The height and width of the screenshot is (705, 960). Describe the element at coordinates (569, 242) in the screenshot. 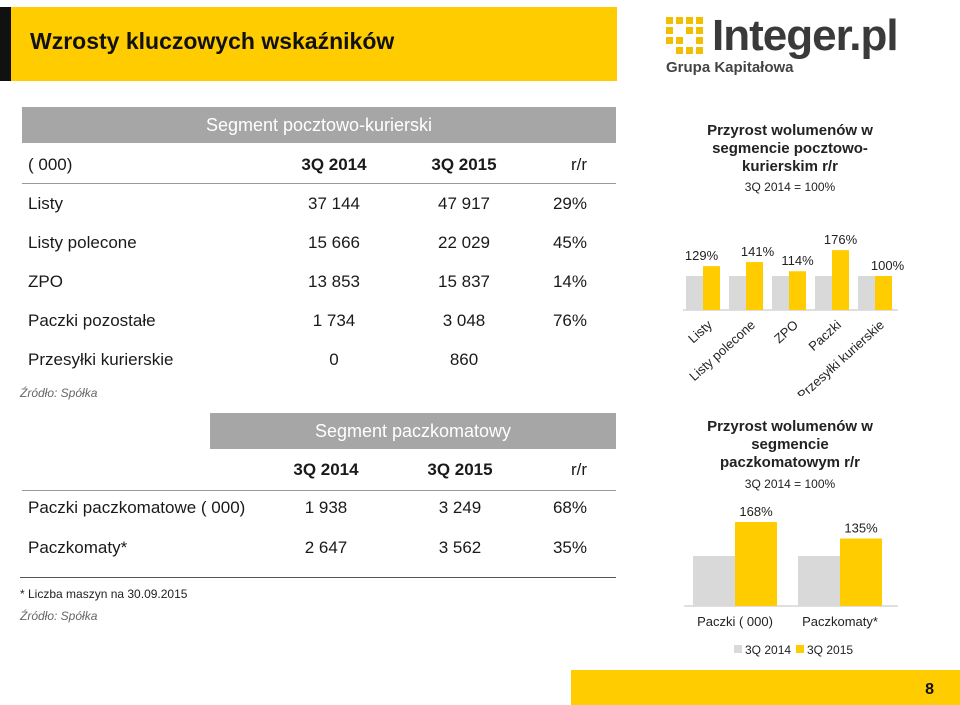

I see `row-value-rr: 45%` at that location.